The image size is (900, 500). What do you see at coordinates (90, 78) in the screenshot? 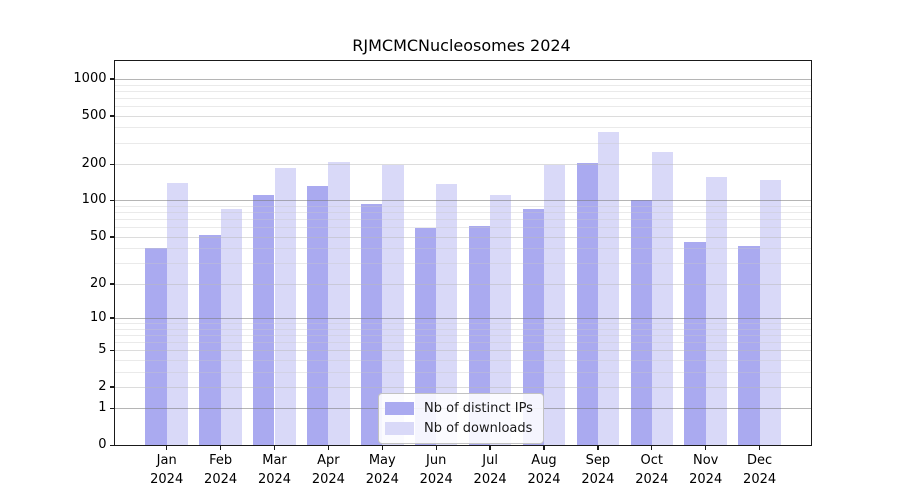
I see `y-tick-label: 1000` at bounding box center [90, 78].